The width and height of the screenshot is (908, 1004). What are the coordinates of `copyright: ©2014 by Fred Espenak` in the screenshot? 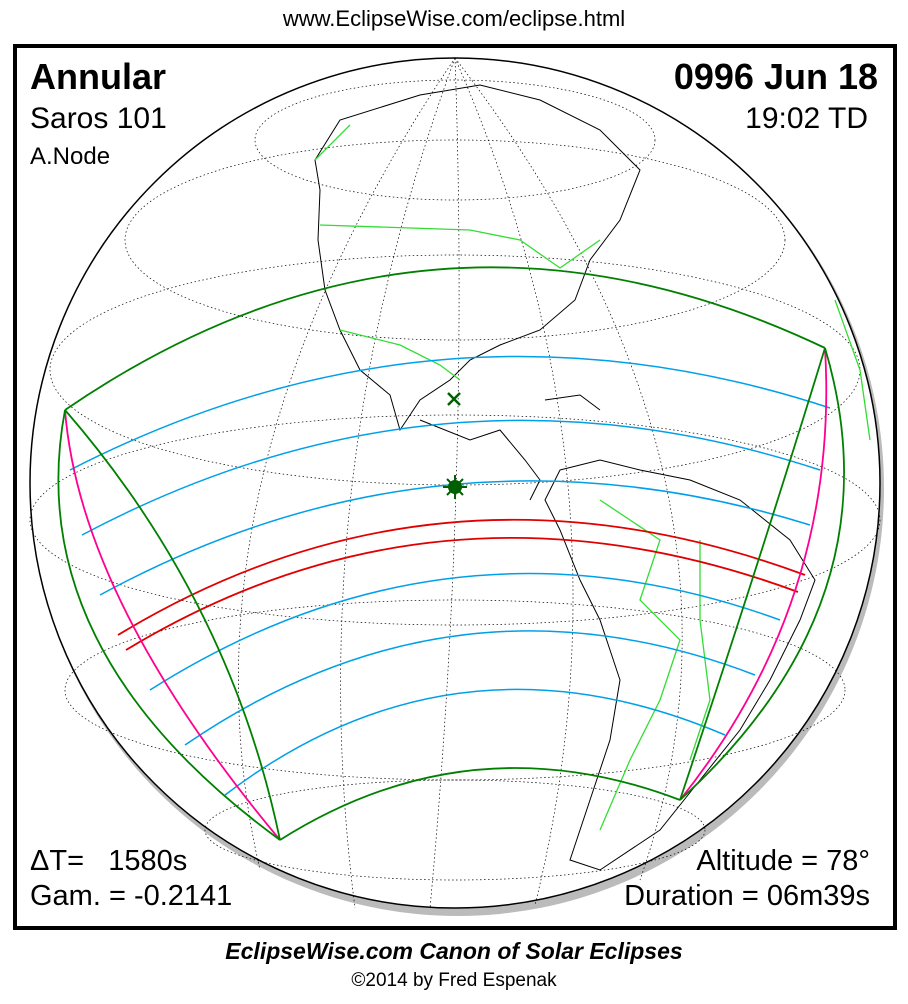 It's located at (454, 980).